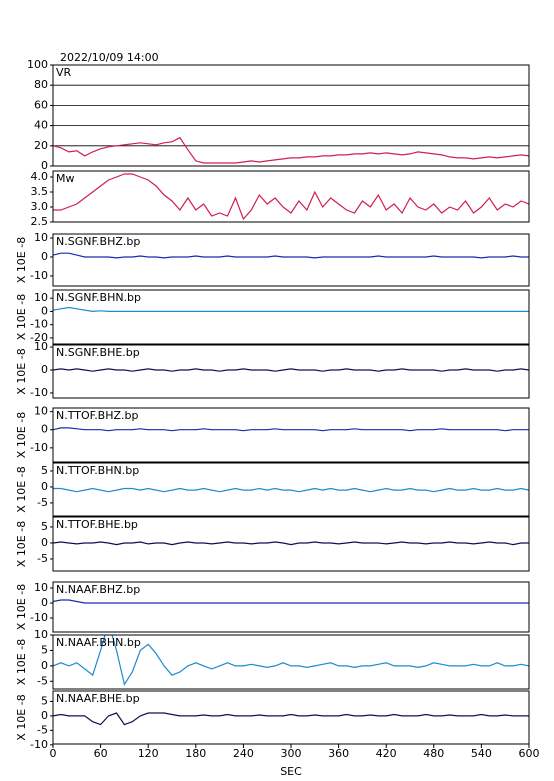 Image resolution: width=554 pixels, height=781 pixels. What do you see at coordinates (338, 753) in the screenshot?
I see `x-tick-label: 360` at bounding box center [338, 753].